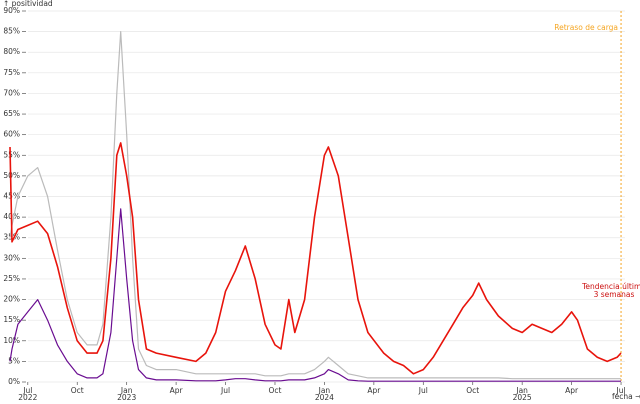 The width and height of the screenshot is (640, 404). What do you see at coordinates (11, 72) in the screenshot?
I see `y-tick-label: 75%` at bounding box center [11, 72].